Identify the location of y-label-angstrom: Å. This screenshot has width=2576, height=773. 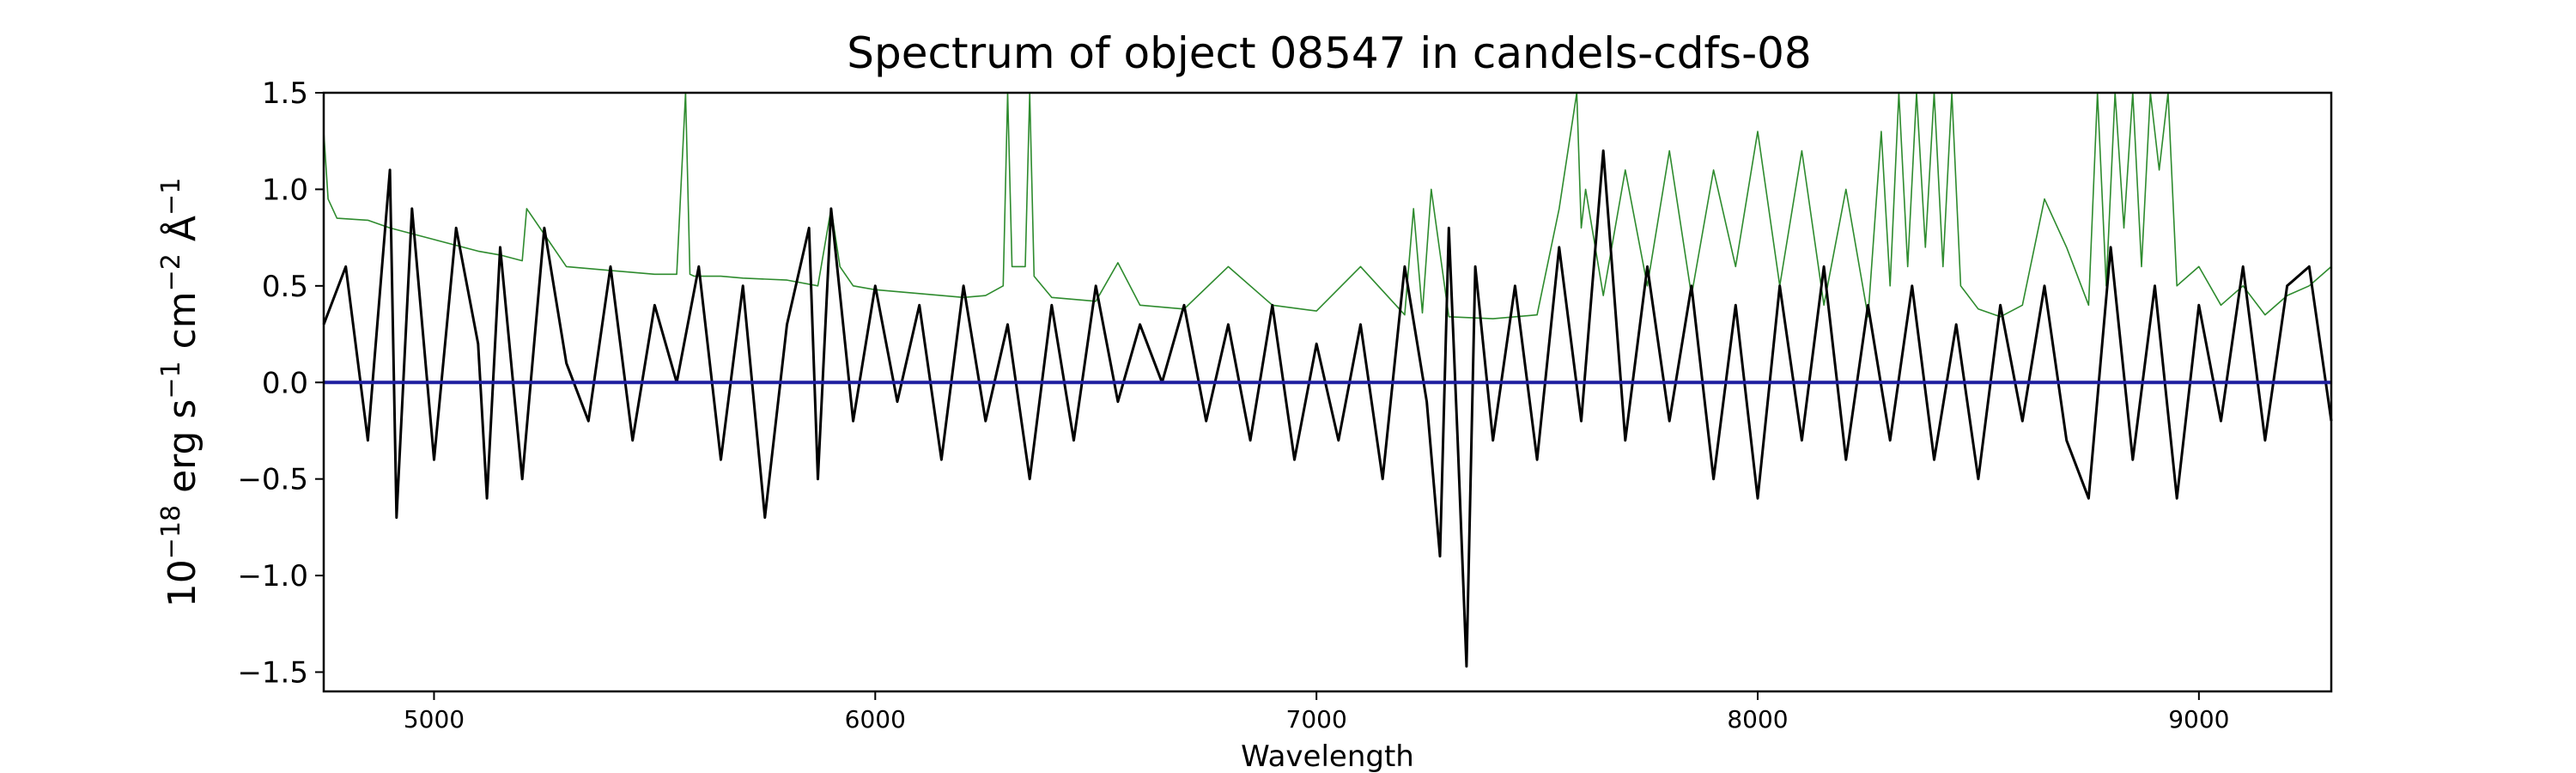
(181, 234).